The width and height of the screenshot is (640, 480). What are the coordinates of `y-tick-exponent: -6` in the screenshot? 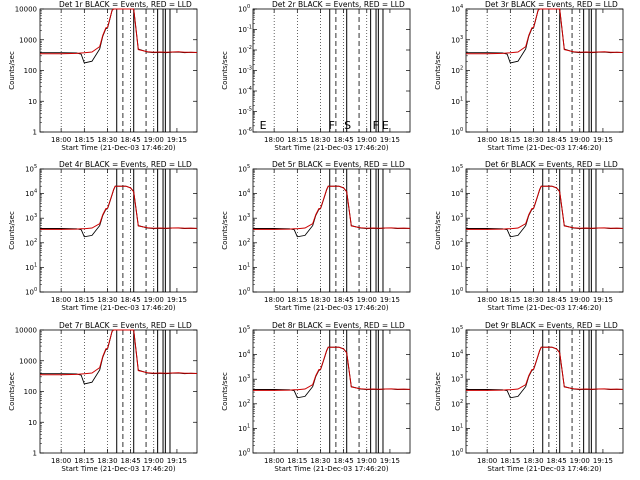 It's located at (249, 130).